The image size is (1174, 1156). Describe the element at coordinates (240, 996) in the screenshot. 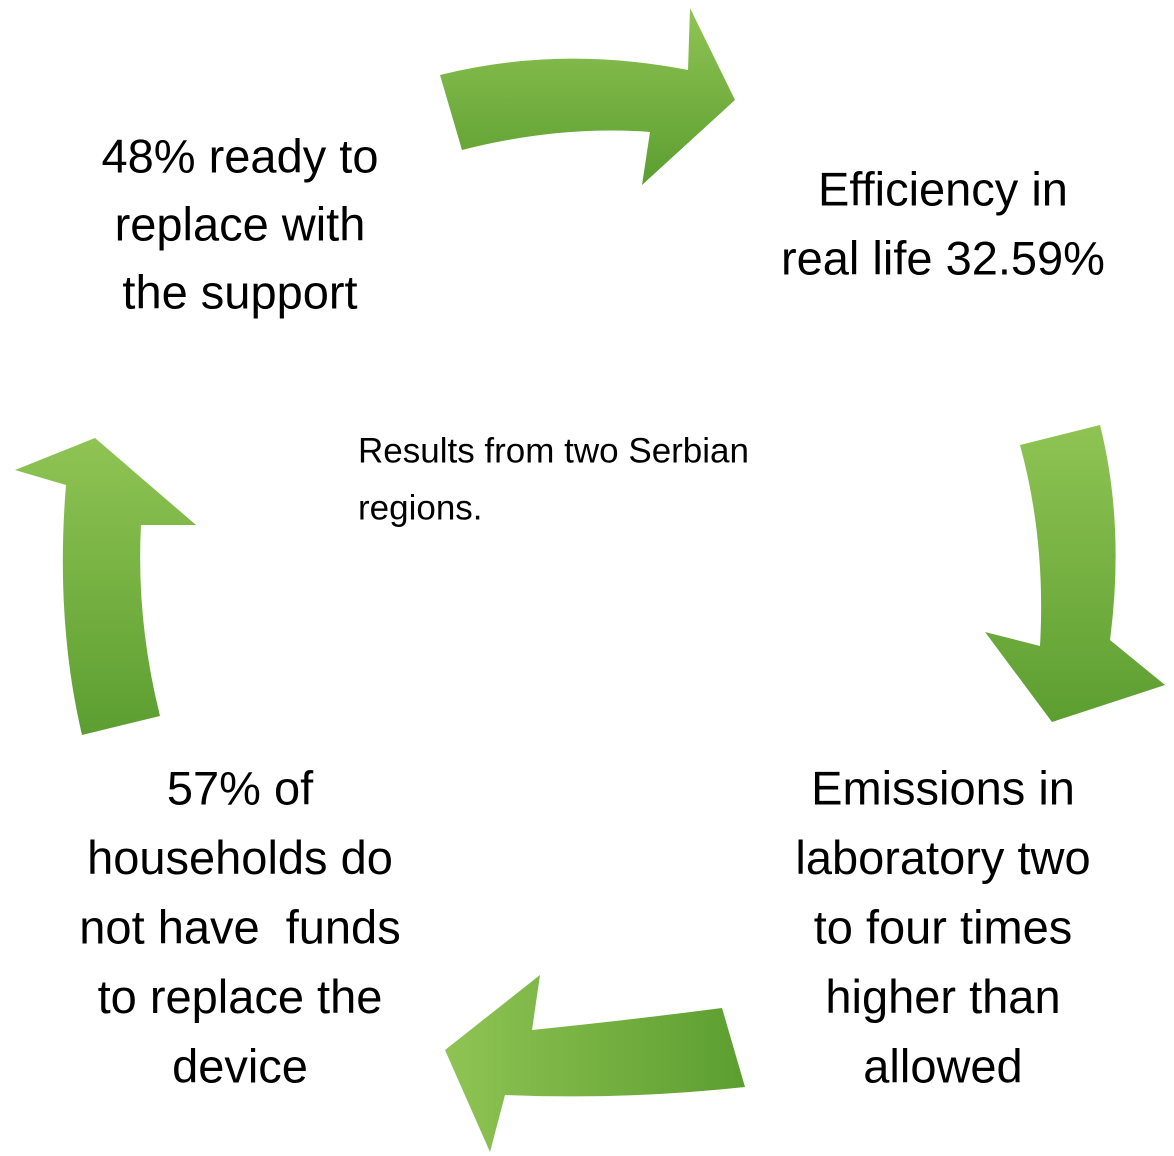

I see `node-label: to replace the` at that location.